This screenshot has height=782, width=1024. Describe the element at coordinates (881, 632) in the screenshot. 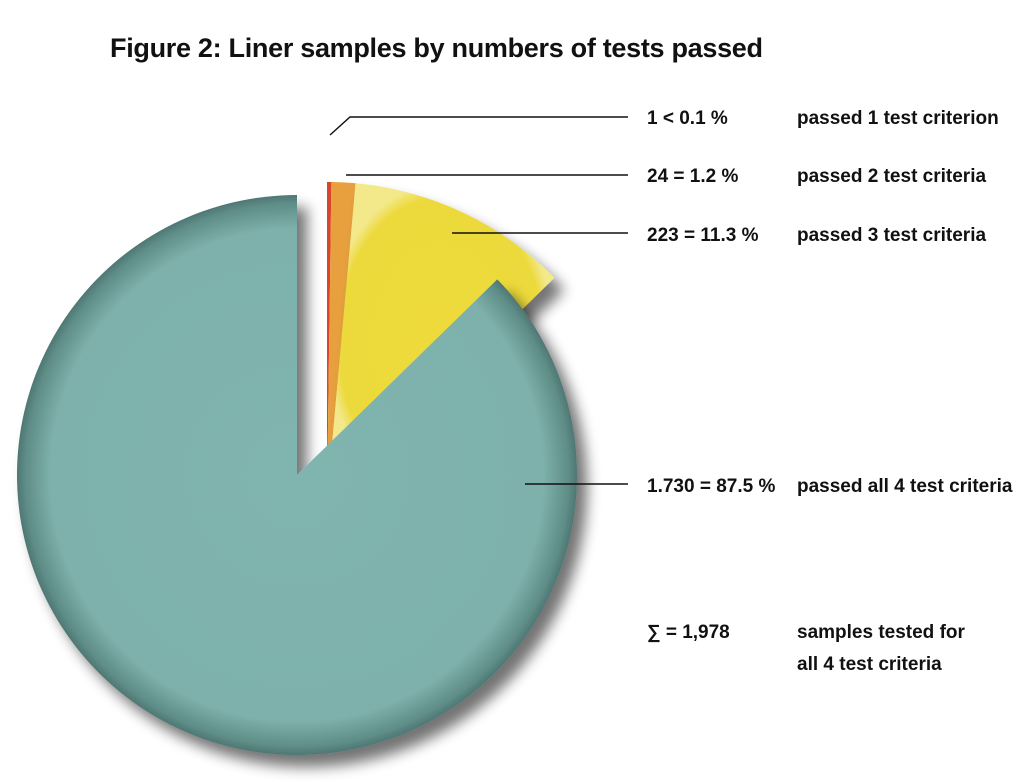

I see `total-description-line-1: samples tested for` at that location.